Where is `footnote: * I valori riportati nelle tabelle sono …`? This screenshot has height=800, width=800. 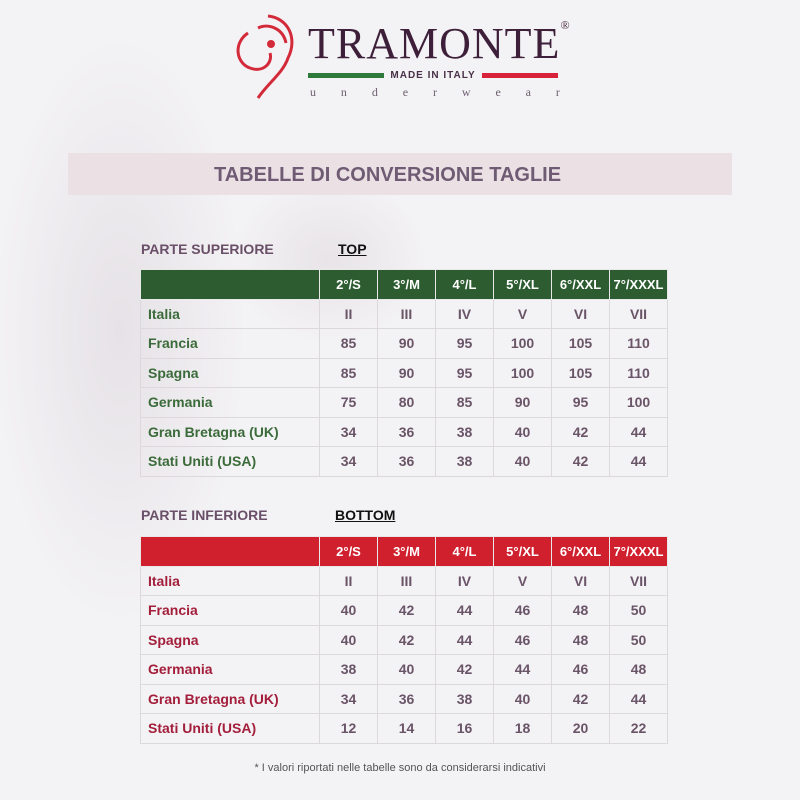 footnote: * I valori riportati nelle tabelle sono … is located at coordinates (400, 768).